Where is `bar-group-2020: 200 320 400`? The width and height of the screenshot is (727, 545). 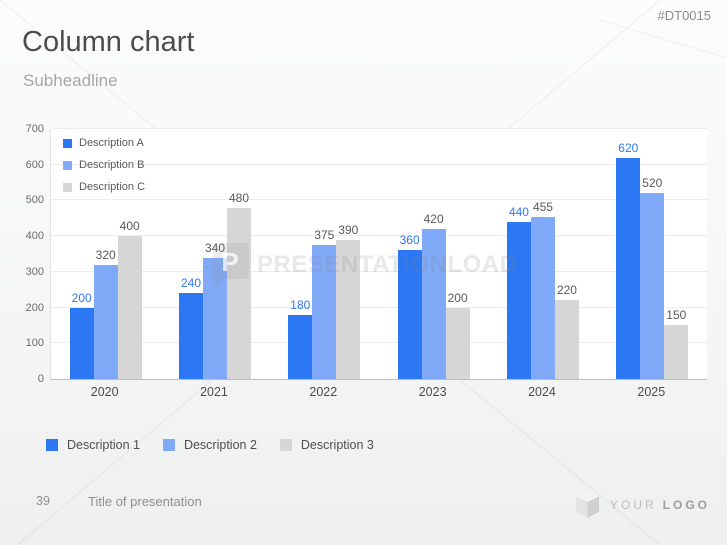 bar-group-2020: 200 320 400 is located at coordinates (105, 254).